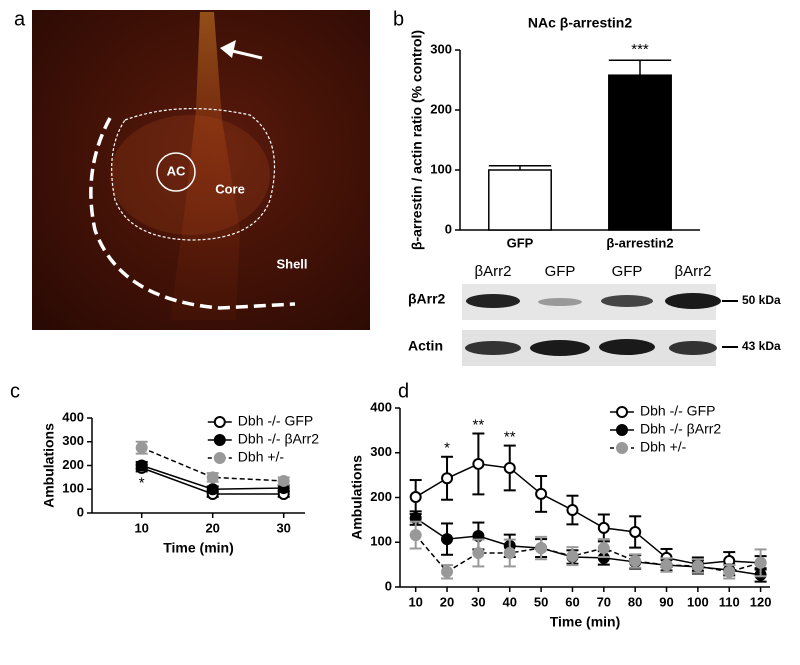 This screenshot has width=800, height=665. What do you see at coordinates (604, 601) in the screenshot?
I see `x-tick-label: 70` at bounding box center [604, 601].